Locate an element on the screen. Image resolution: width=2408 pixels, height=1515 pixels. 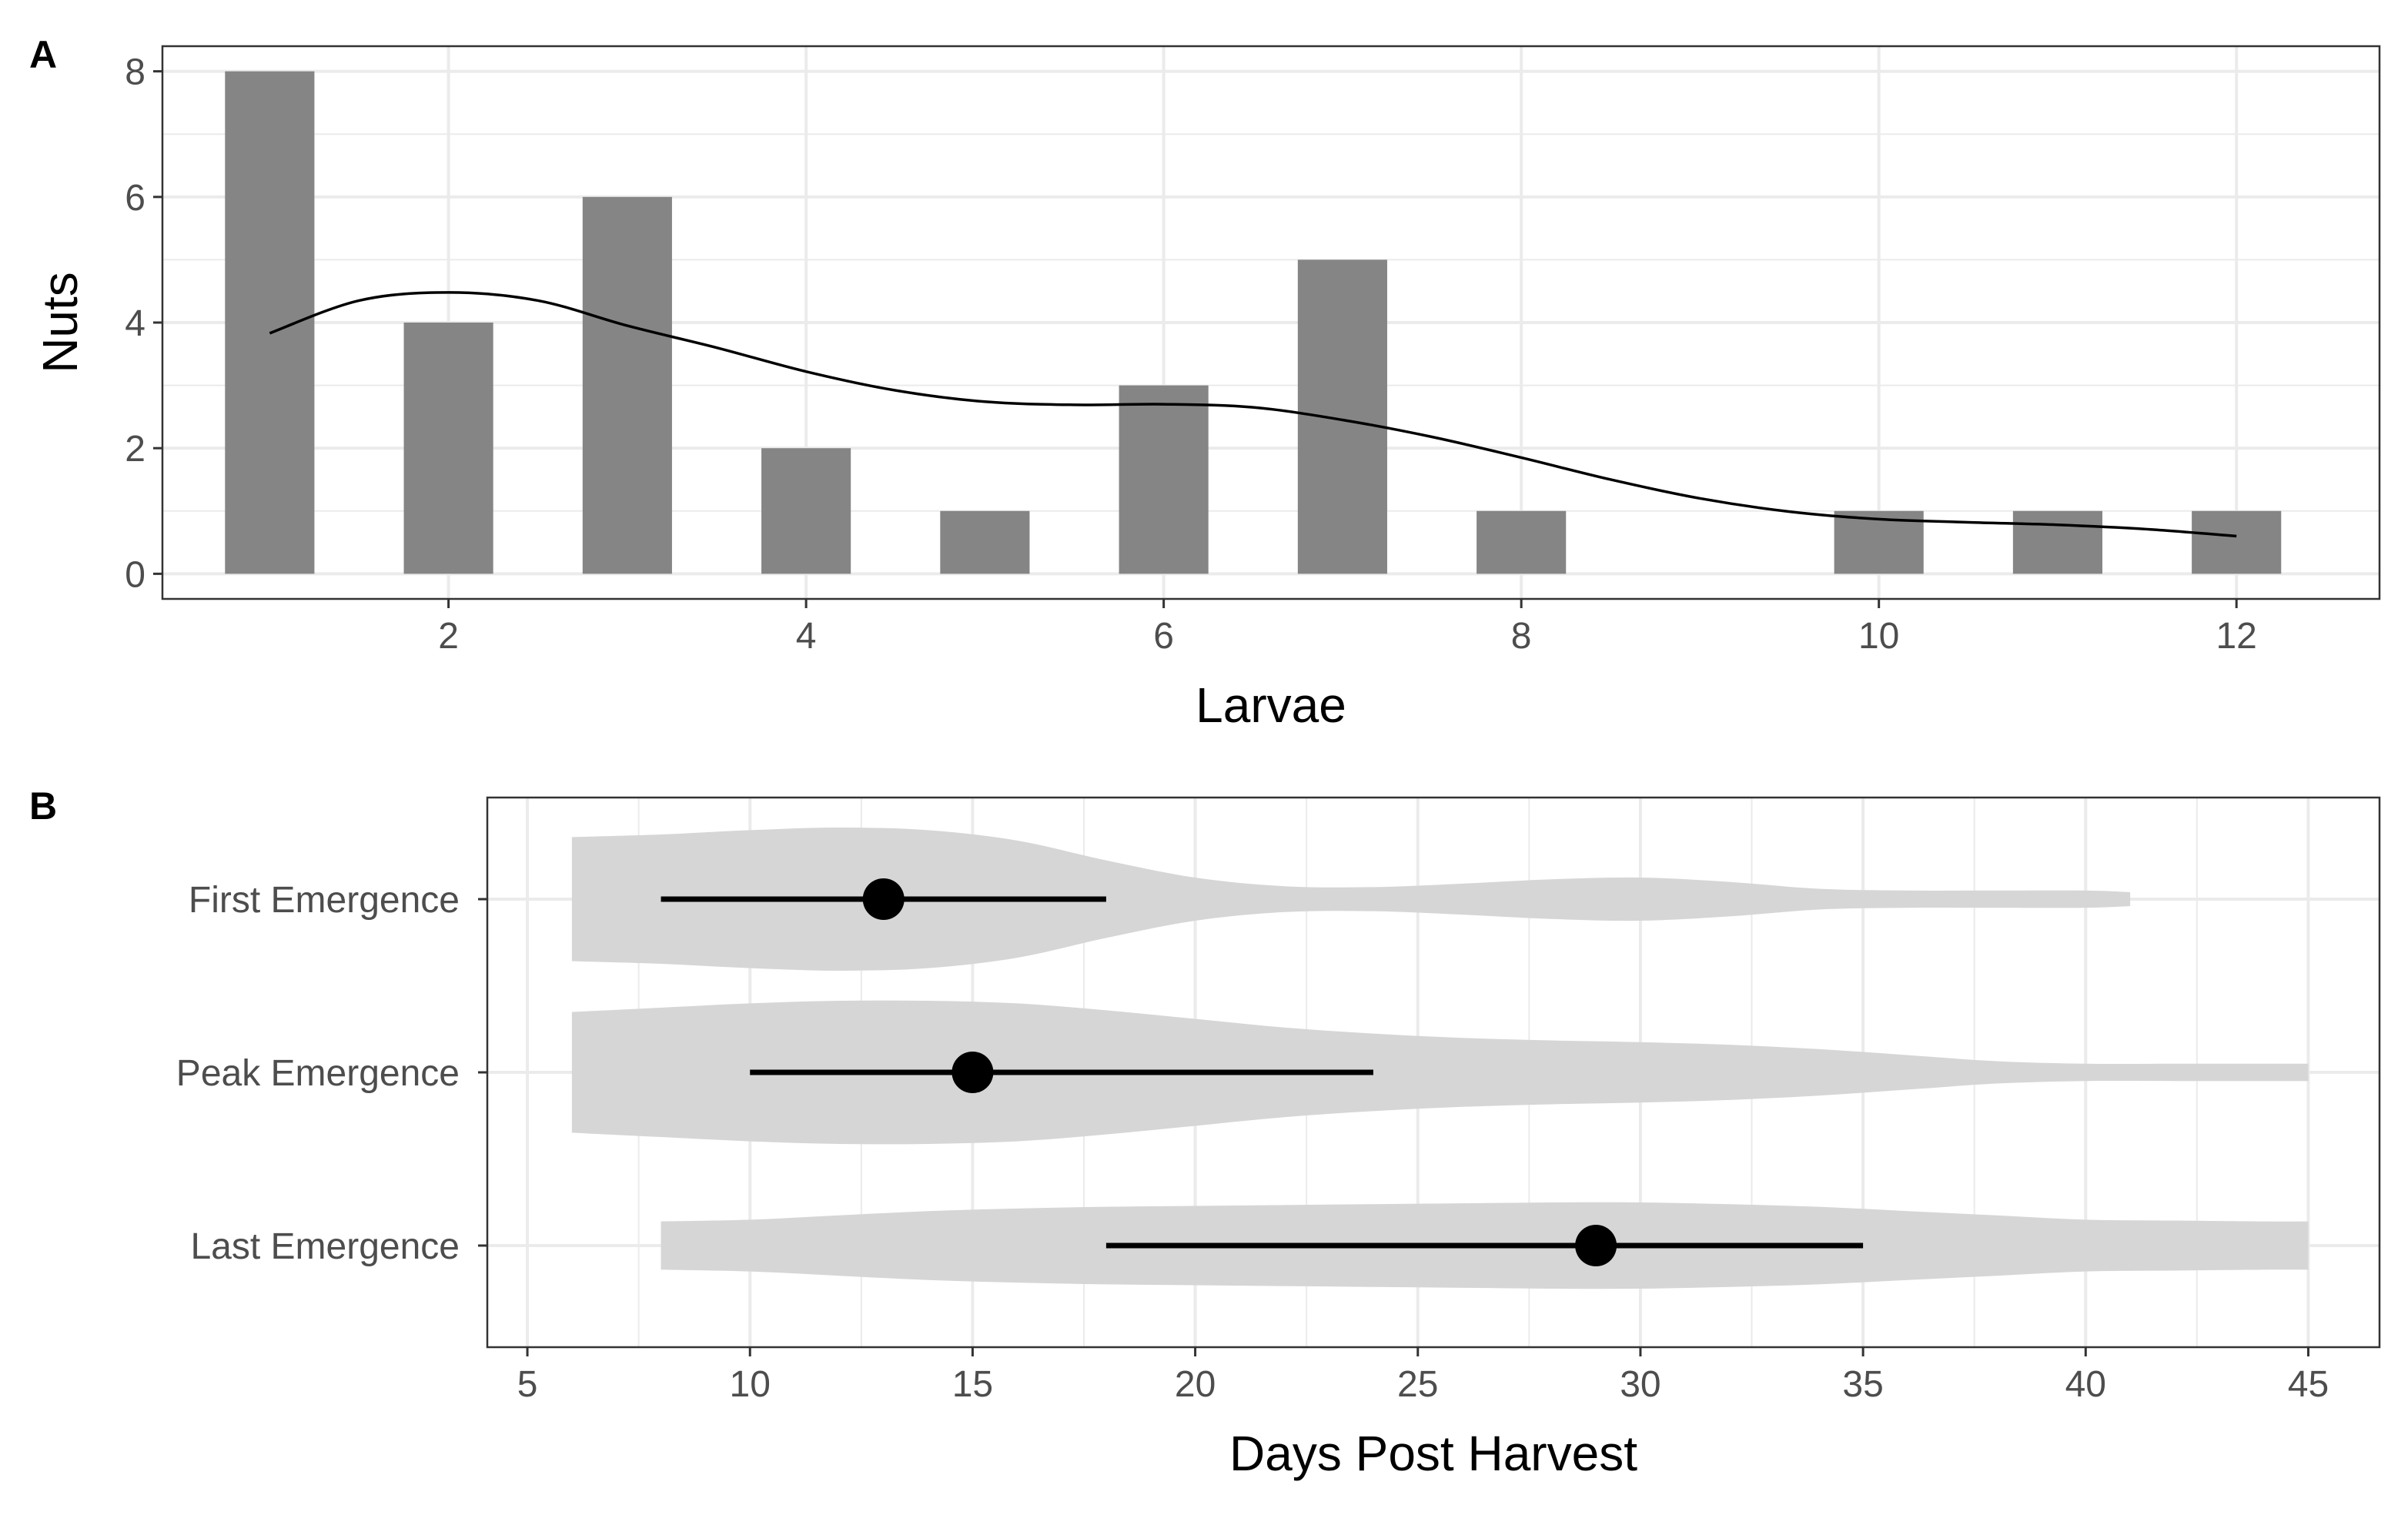
y-tick-label: 4 is located at coordinates (135, 323).